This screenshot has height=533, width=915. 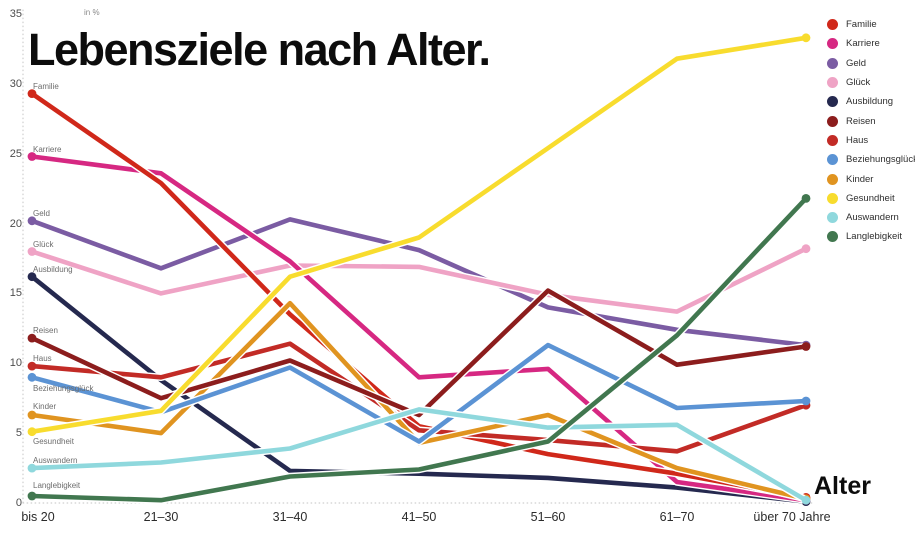 What do you see at coordinates (858, 83) in the screenshot?
I see `legend-label: Glück` at bounding box center [858, 83].